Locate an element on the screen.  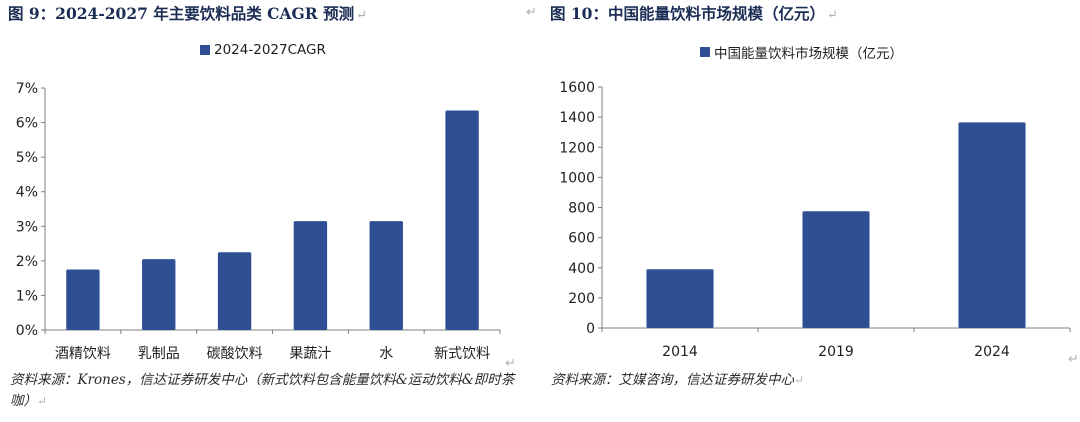
x-tick-label: 果蔬汁 is located at coordinates (310, 354).